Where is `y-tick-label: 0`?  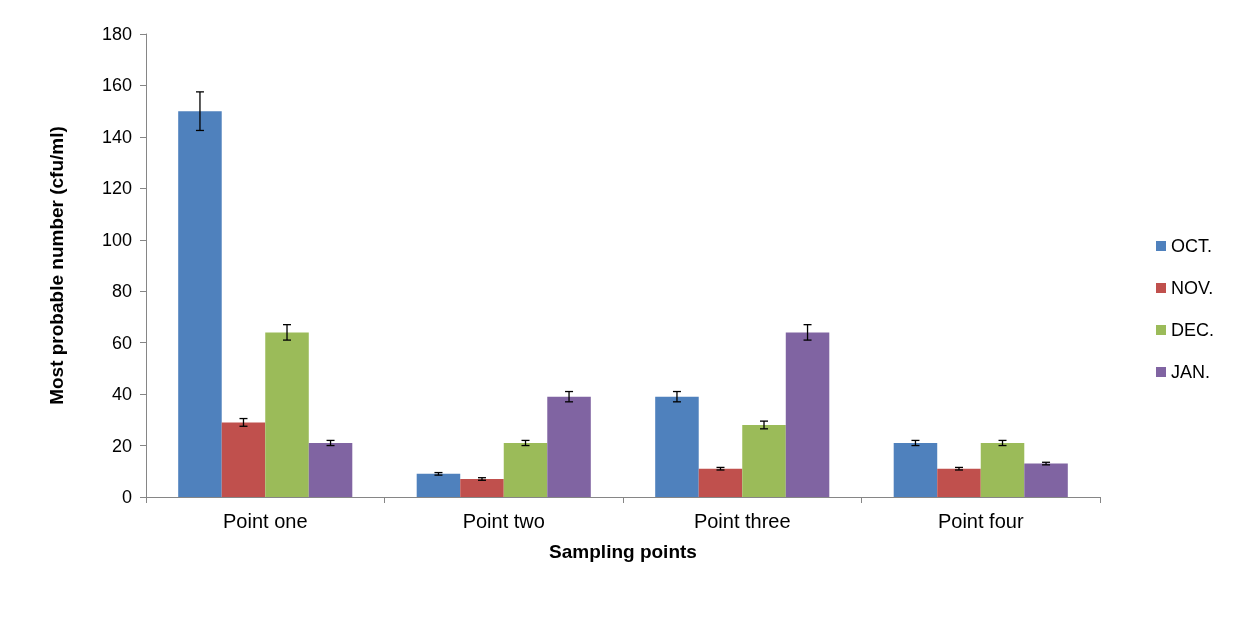
y-tick-label: 0 is located at coordinates (126, 497).